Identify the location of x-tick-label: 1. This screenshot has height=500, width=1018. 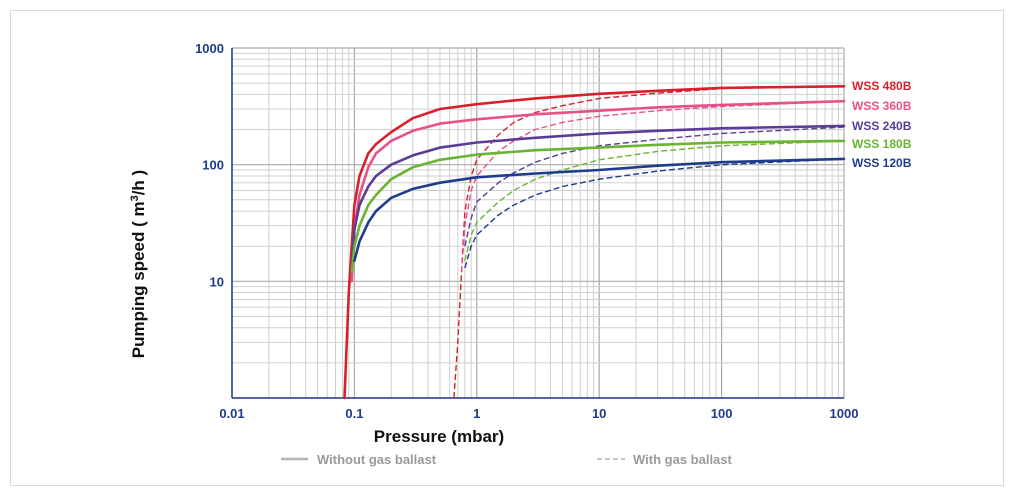
(476, 413).